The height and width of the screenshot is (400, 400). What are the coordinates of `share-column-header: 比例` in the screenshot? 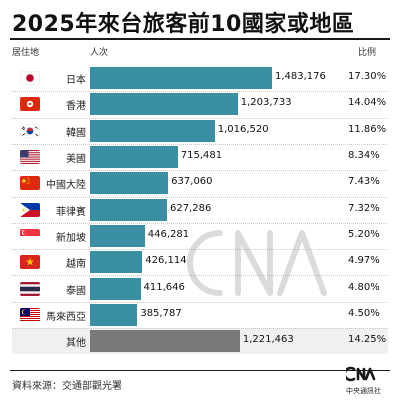 It's located at (367, 53).